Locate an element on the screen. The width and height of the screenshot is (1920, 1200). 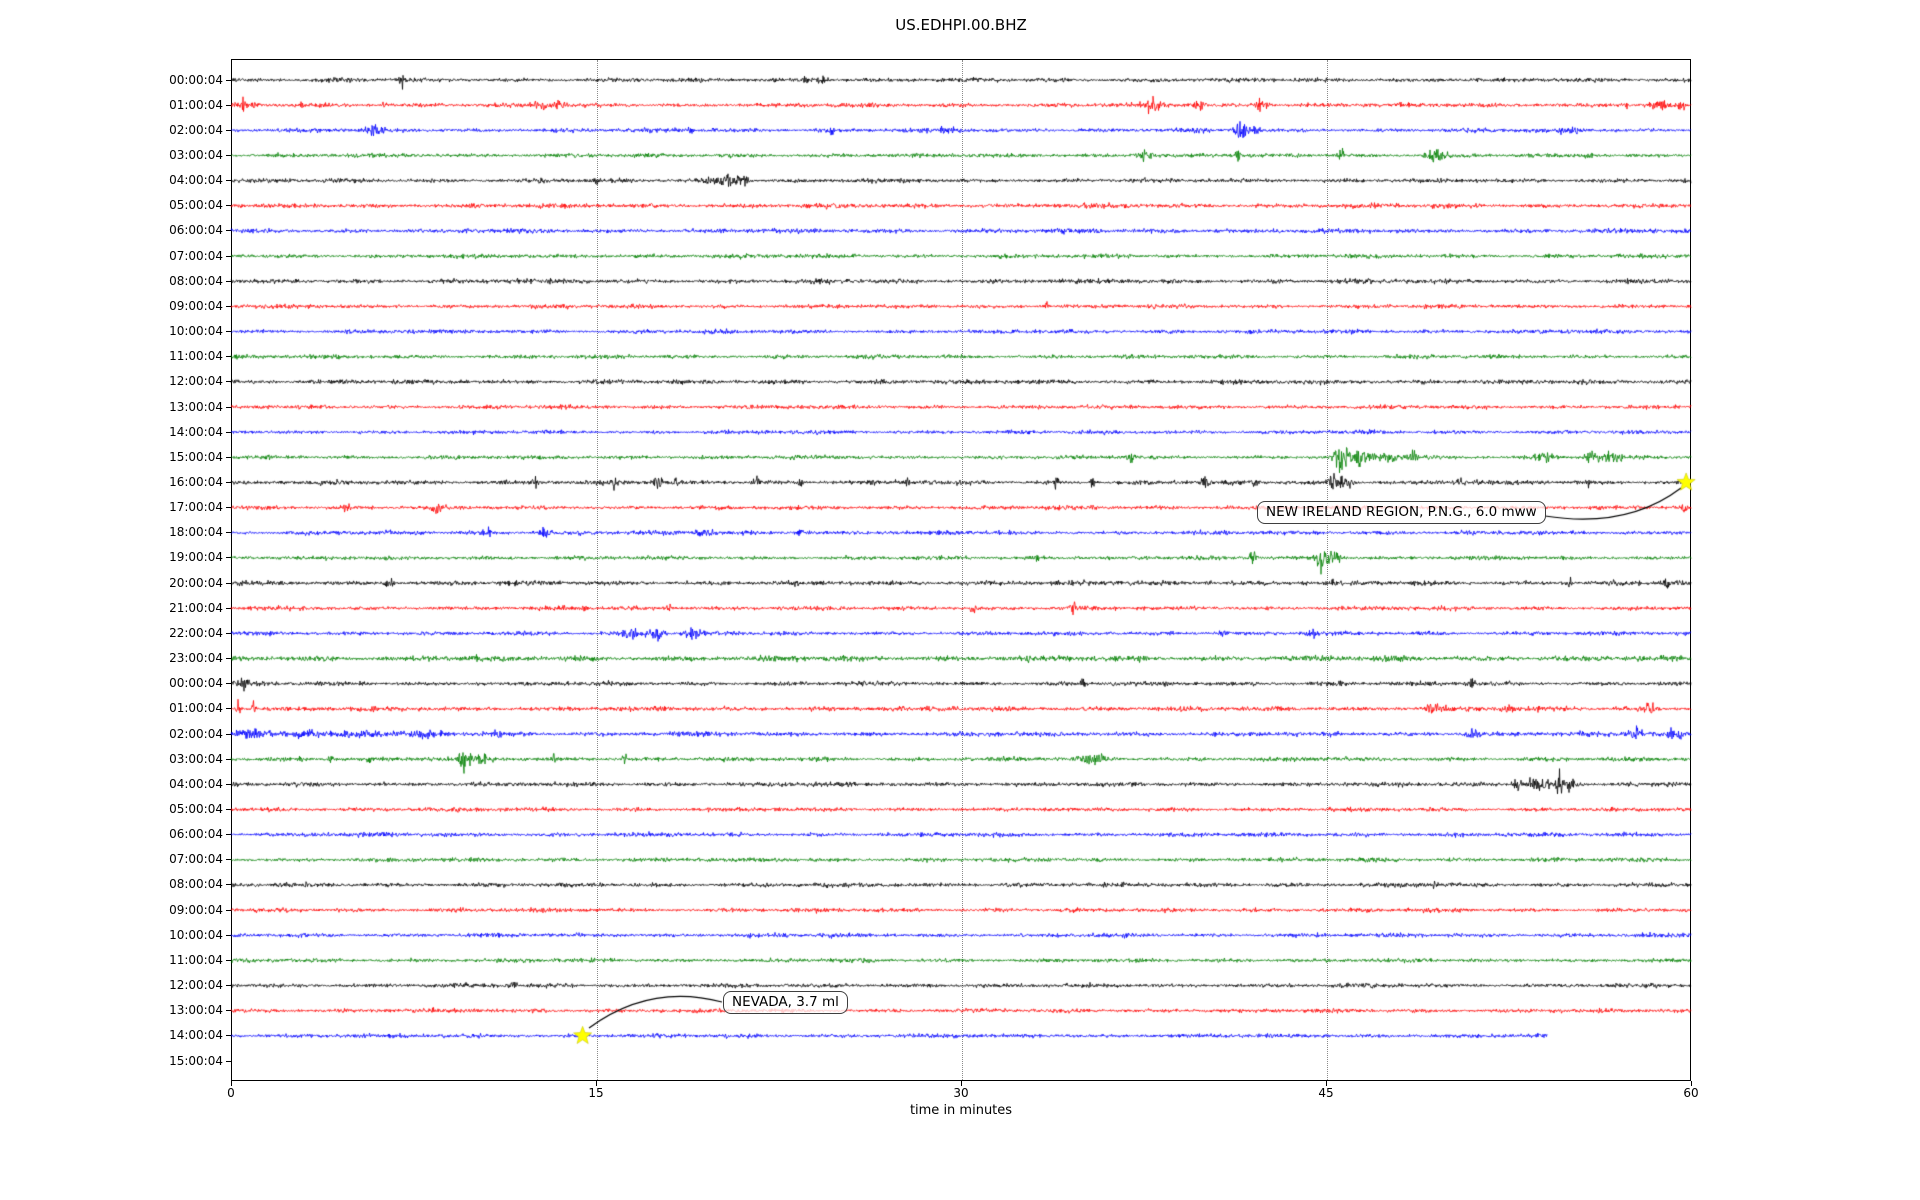
event-annotation-new-ireland: NEW IRELAND REGION, P.N.G., 6.0 mww is located at coordinates (1401, 512).